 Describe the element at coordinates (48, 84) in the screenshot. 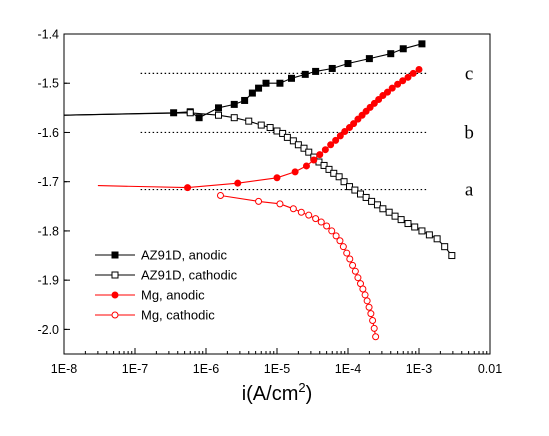

I see `y-tick-label: -1.5` at that location.